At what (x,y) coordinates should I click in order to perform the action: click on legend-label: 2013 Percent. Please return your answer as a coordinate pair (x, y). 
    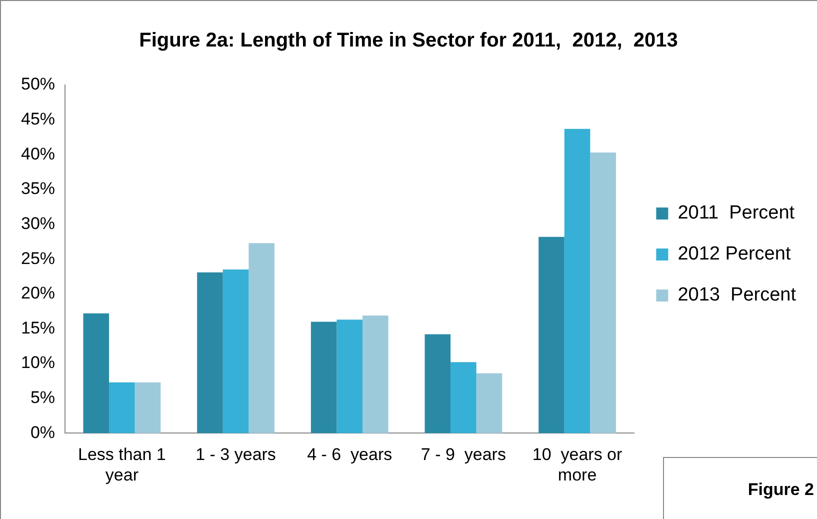
    Looking at the image, I should click on (737, 295).